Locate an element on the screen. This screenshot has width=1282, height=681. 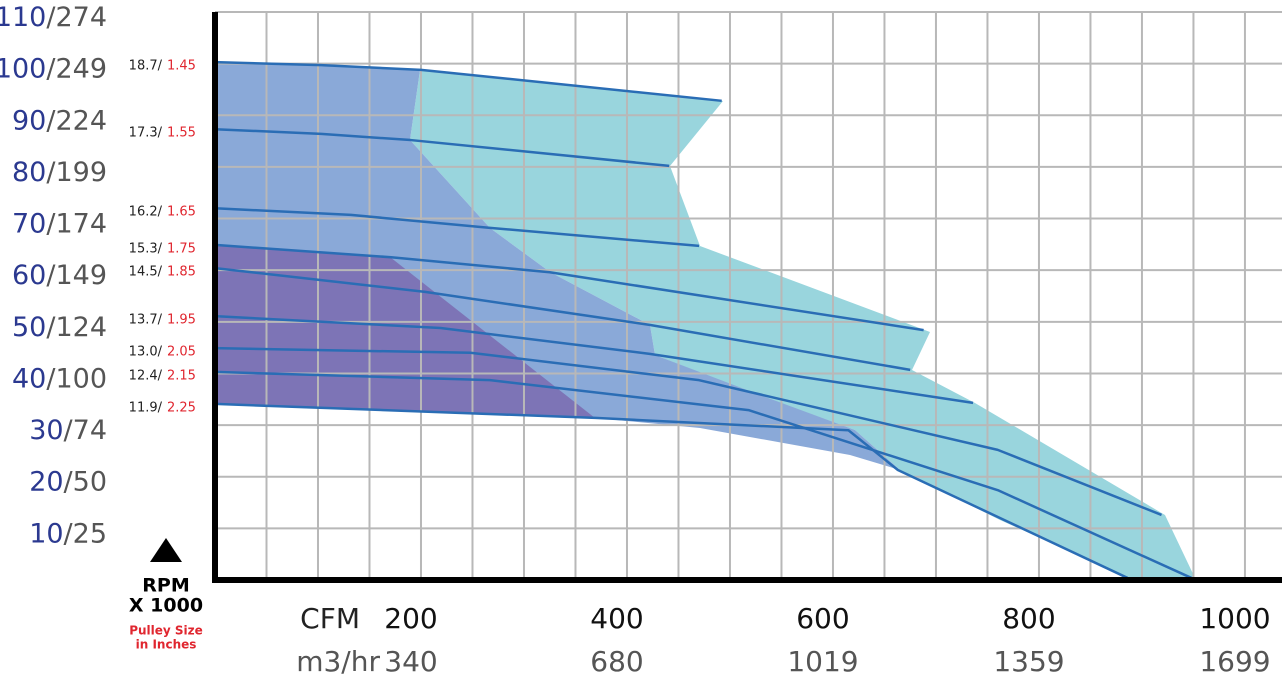
y-tick-label: 50/124 is located at coordinates (59, 326).